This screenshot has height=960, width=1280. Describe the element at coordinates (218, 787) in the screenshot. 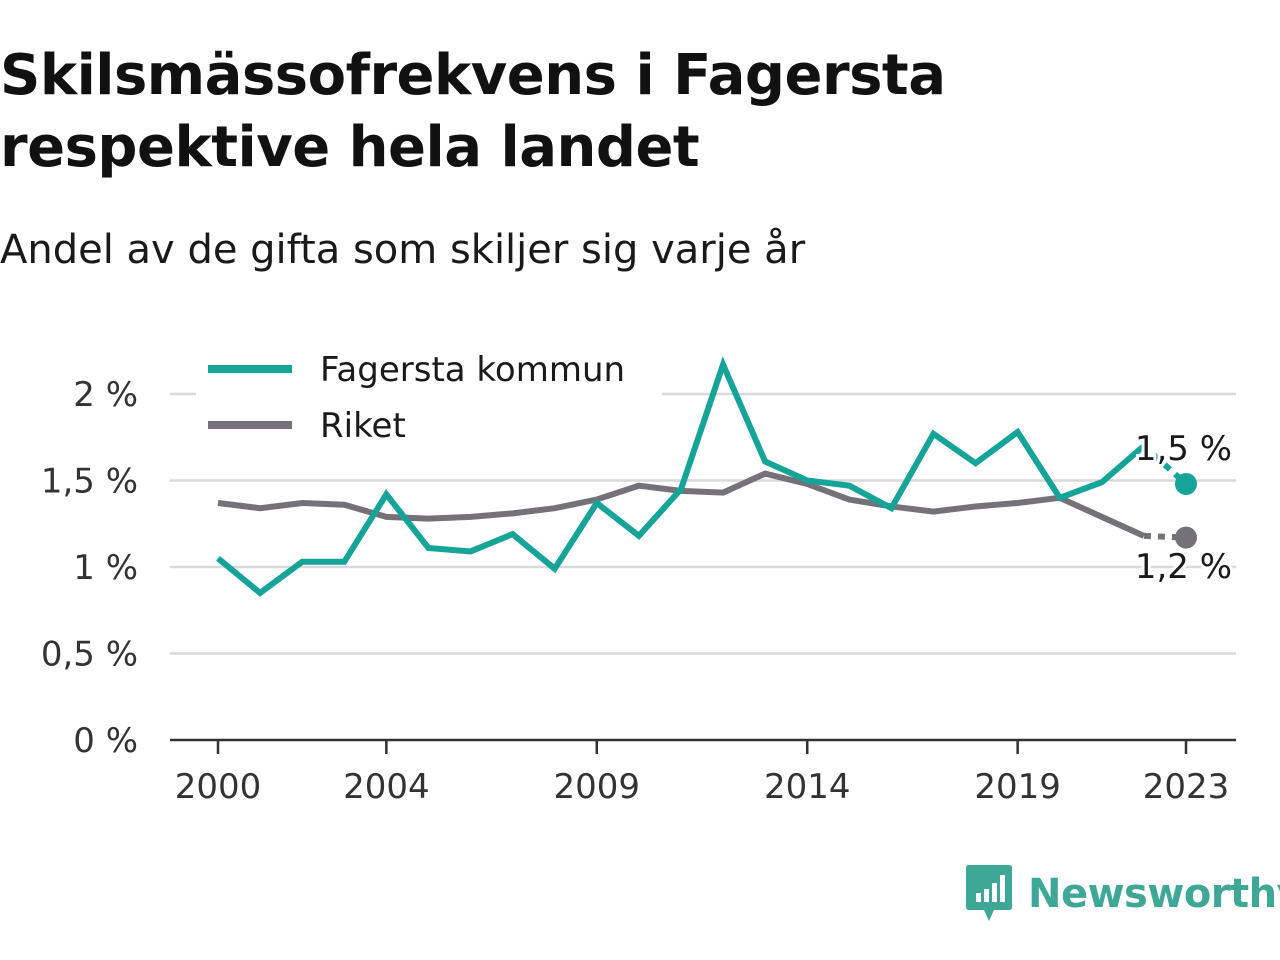

I see `x-tick-label: 2000` at that location.